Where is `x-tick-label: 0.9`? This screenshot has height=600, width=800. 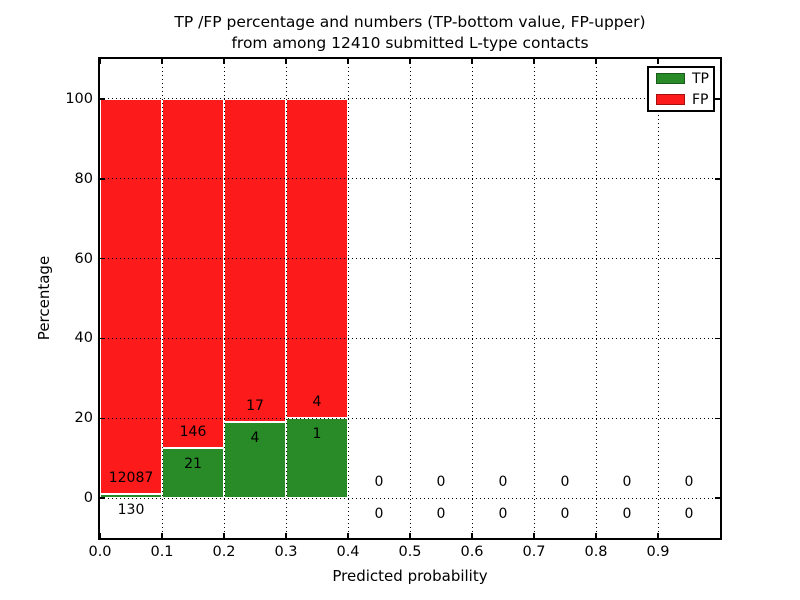 x-tick-label: 0.9 is located at coordinates (658, 552).